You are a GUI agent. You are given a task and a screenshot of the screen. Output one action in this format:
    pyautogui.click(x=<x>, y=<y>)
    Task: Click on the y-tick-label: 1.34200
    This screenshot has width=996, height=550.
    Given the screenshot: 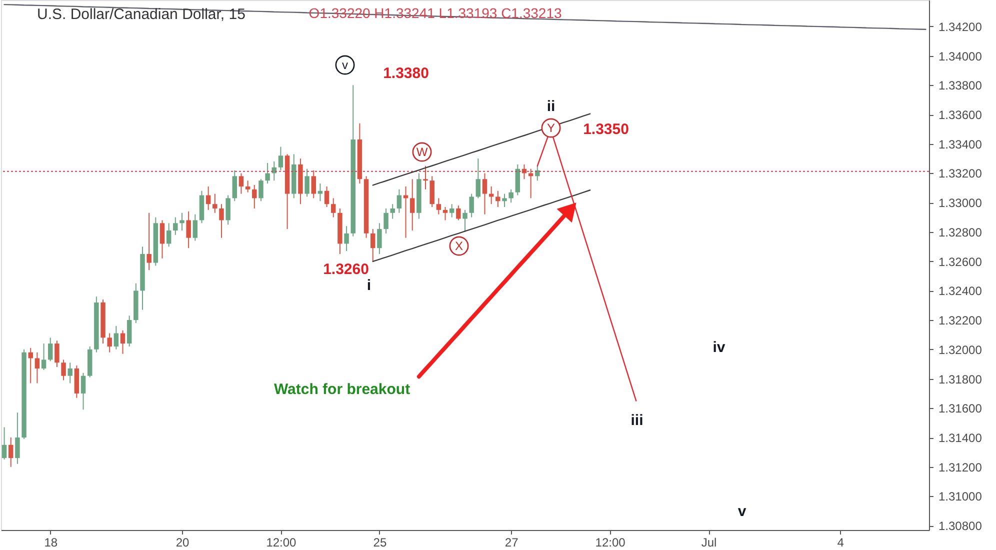 What is the action you would take?
    pyautogui.click(x=960, y=27)
    